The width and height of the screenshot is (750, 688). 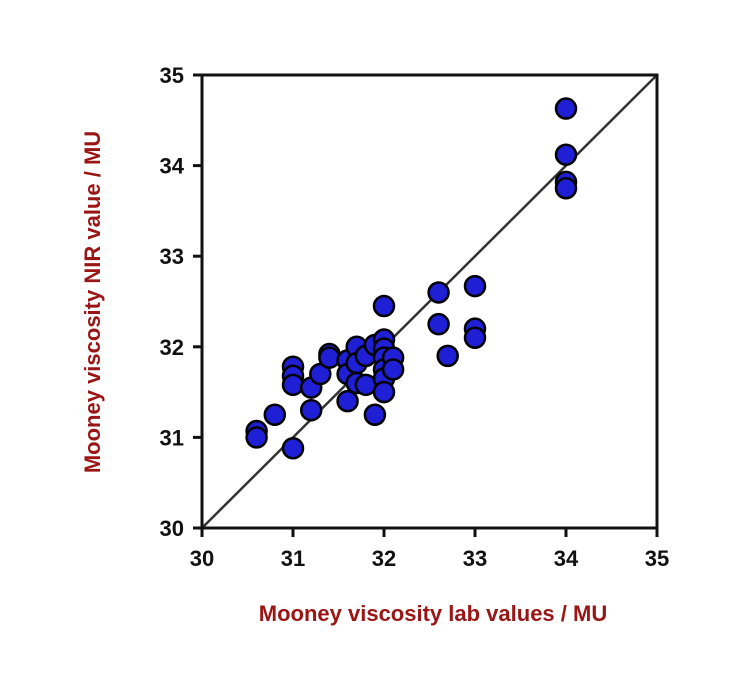 I want to click on y-tick-label: 30, so click(x=172, y=528).